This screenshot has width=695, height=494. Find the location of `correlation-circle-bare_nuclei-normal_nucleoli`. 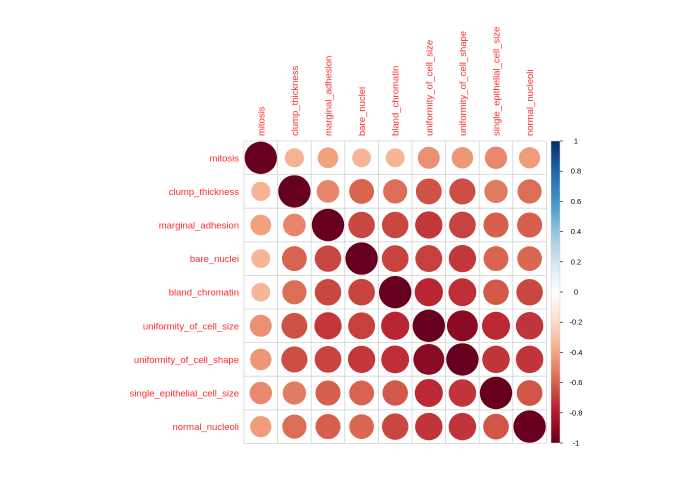

correlation-circle-bare_nuclei-normal_nucleoli is located at coordinates (529, 258).